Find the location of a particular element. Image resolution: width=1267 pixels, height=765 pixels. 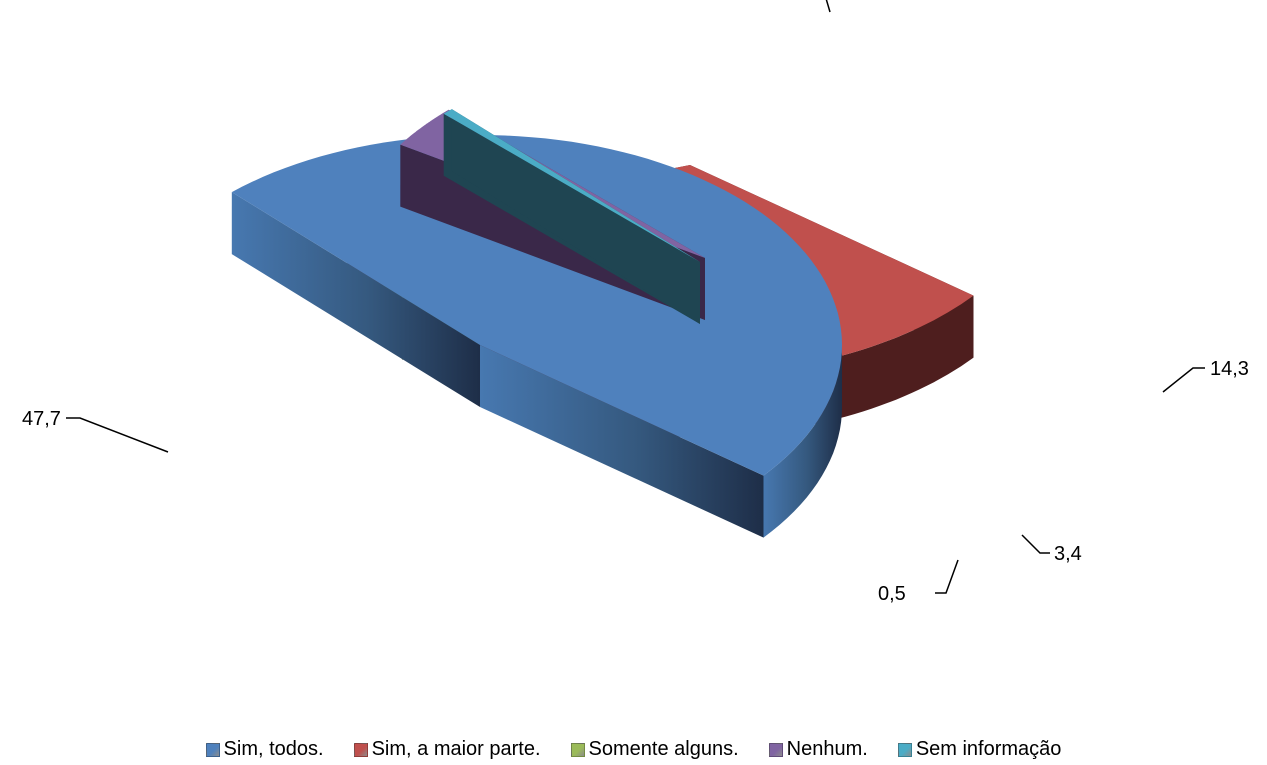

legend-swatch-sim-todos is located at coordinates (212, 749).